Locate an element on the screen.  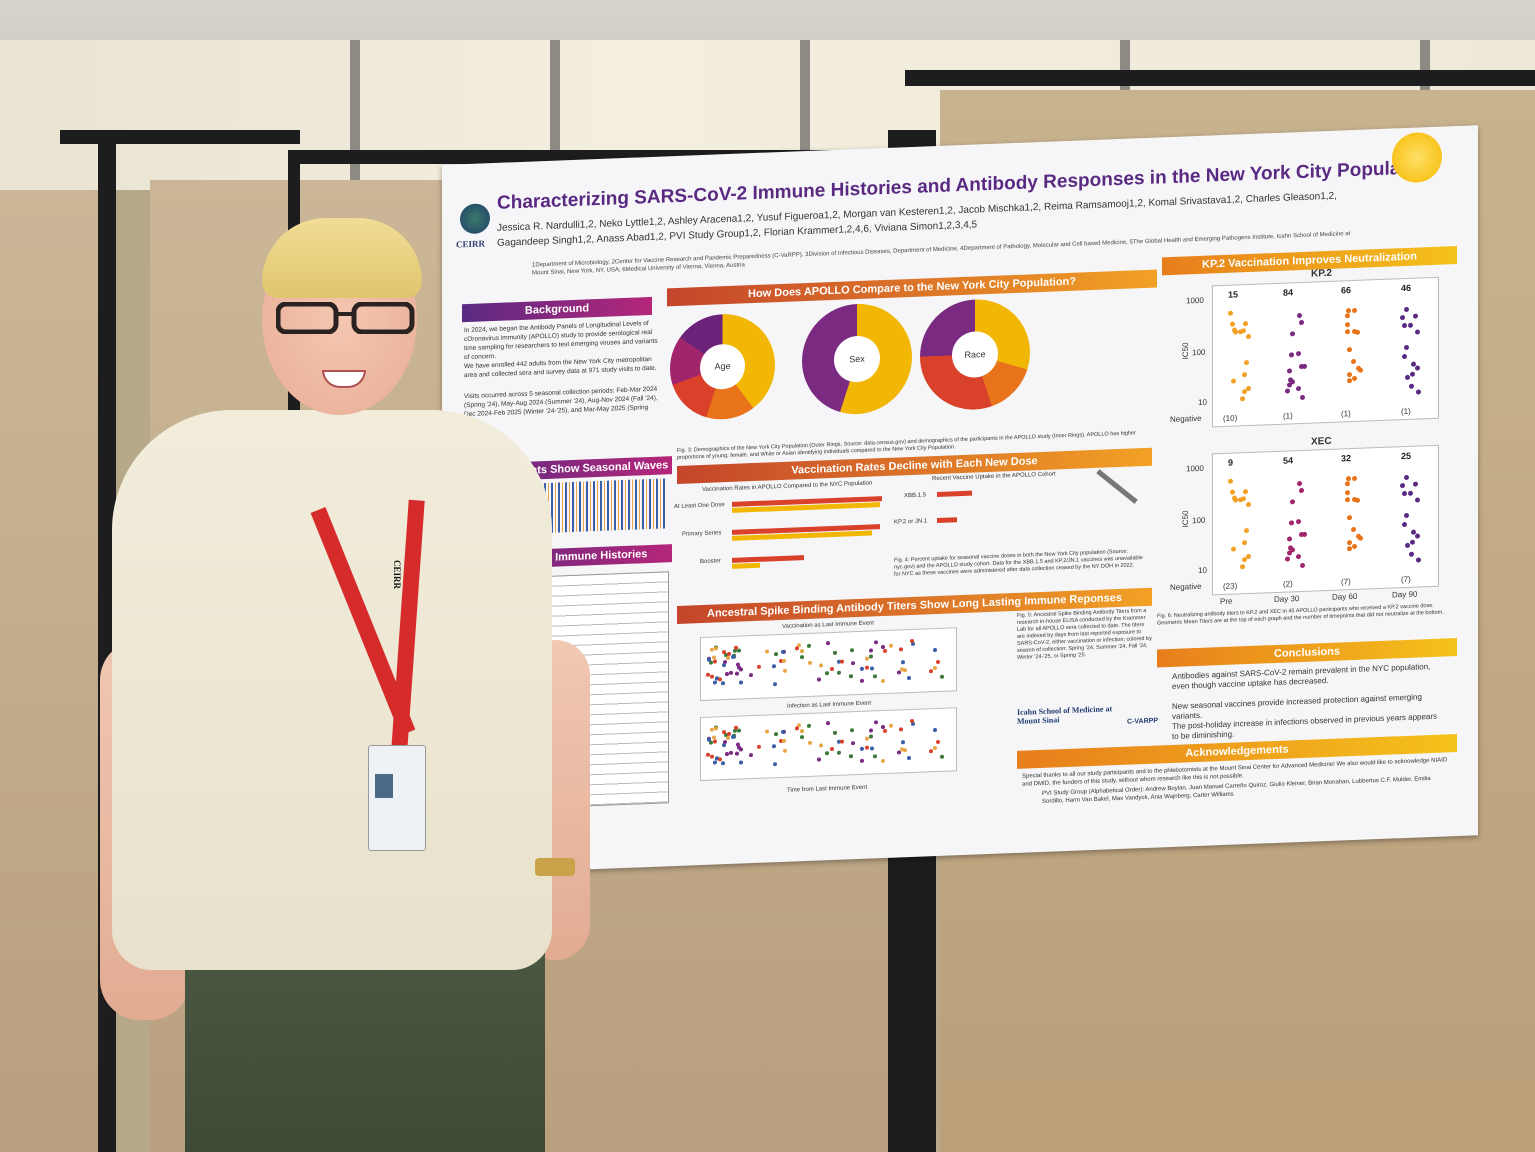
xec-xtick: Pre is located at coordinates (1226, 601).